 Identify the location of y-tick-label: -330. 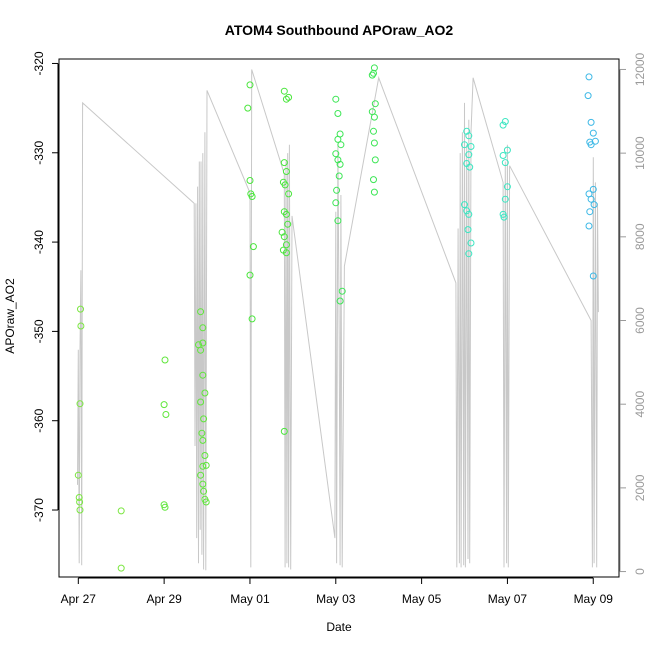
(39, 152).